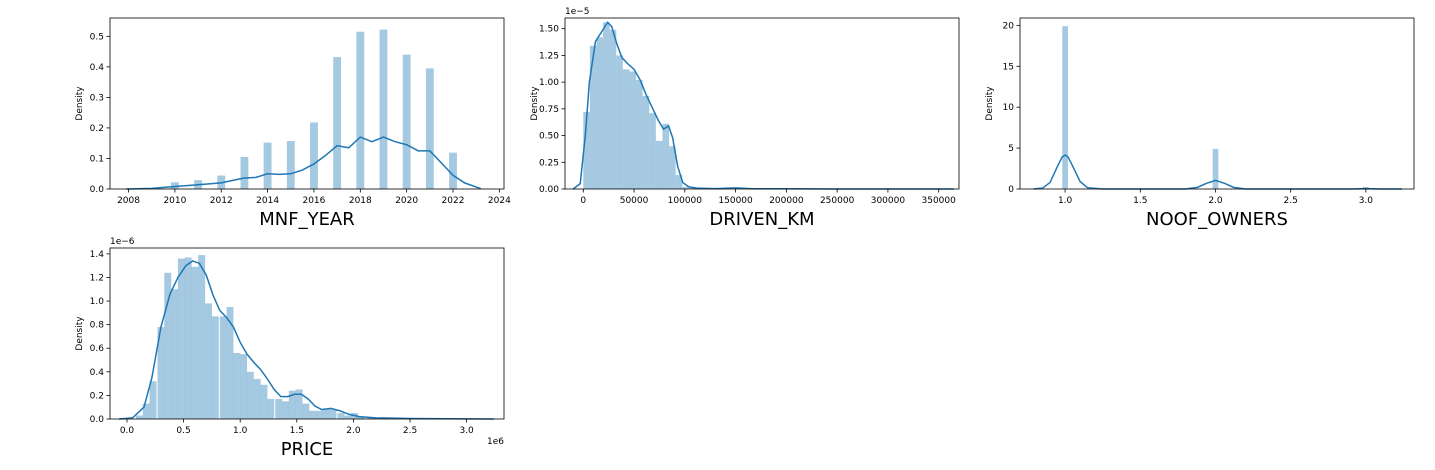 The image size is (1435, 470). I want to click on x-tick-label: 0.0, so click(127, 431).